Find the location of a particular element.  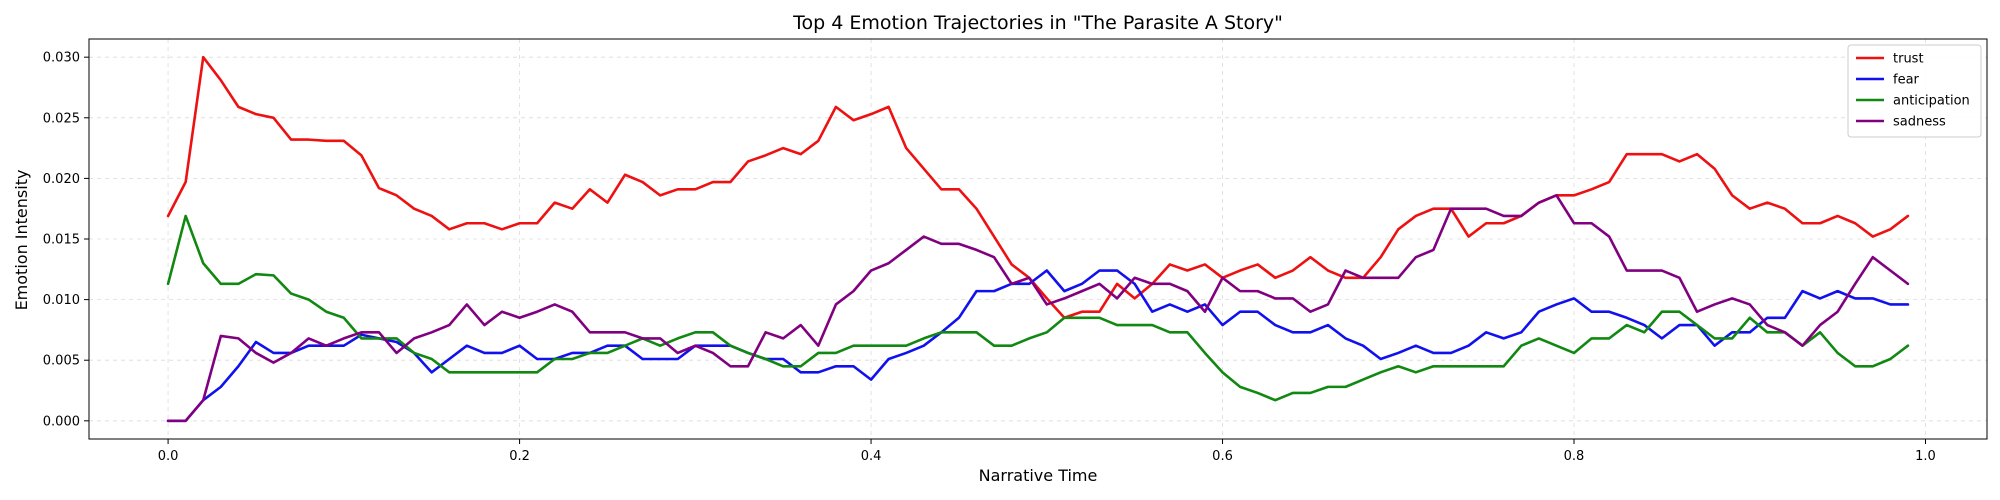

x-tick-label: 0.4 is located at coordinates (871, 456).